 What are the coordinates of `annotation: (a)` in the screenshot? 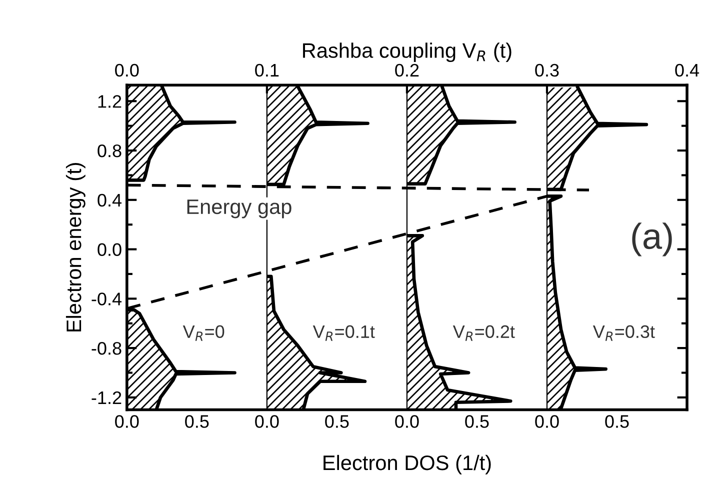 It's located at (652, 239).